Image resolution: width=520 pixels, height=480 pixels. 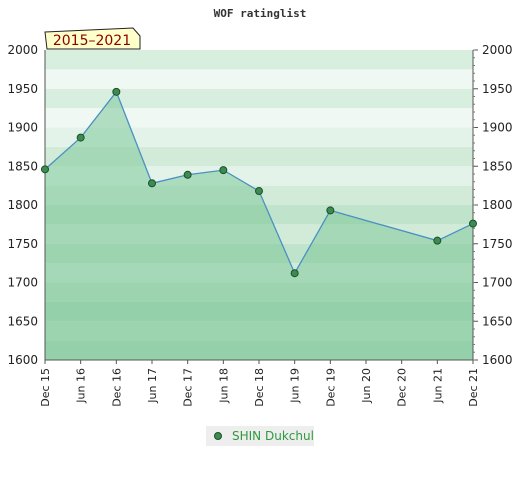 I want to click on y-tick-label-right: 1600, so click(x=497, y=360).